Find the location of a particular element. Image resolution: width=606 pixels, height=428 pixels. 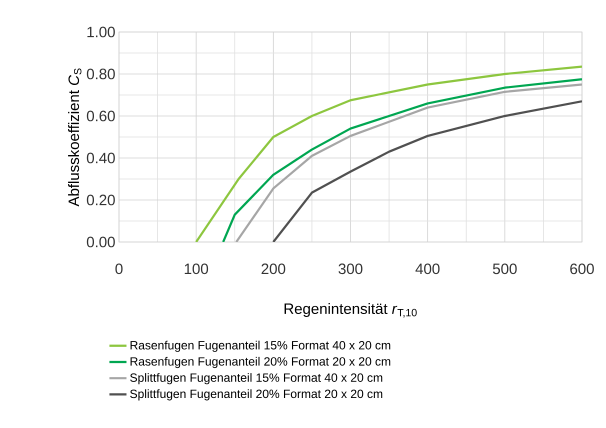

y-axis-title: Abflusskoeffizient C$_{S}$ is located at coordinates (75, 137).